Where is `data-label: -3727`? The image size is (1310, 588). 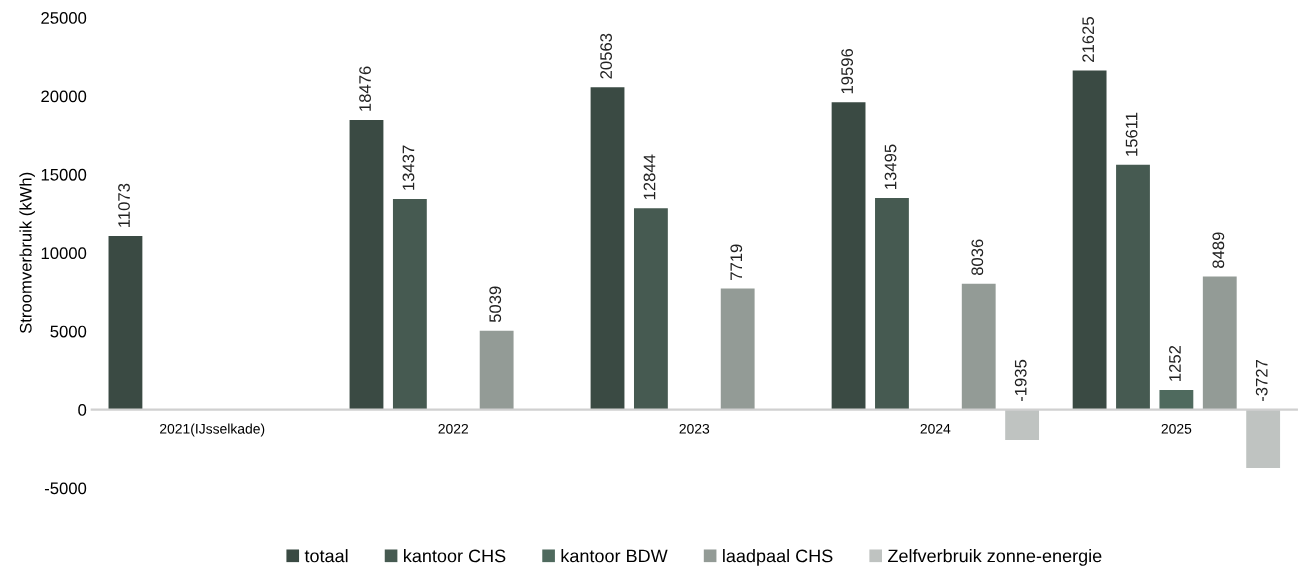 data-label: -3727 is located at coordinates (1261, 381).